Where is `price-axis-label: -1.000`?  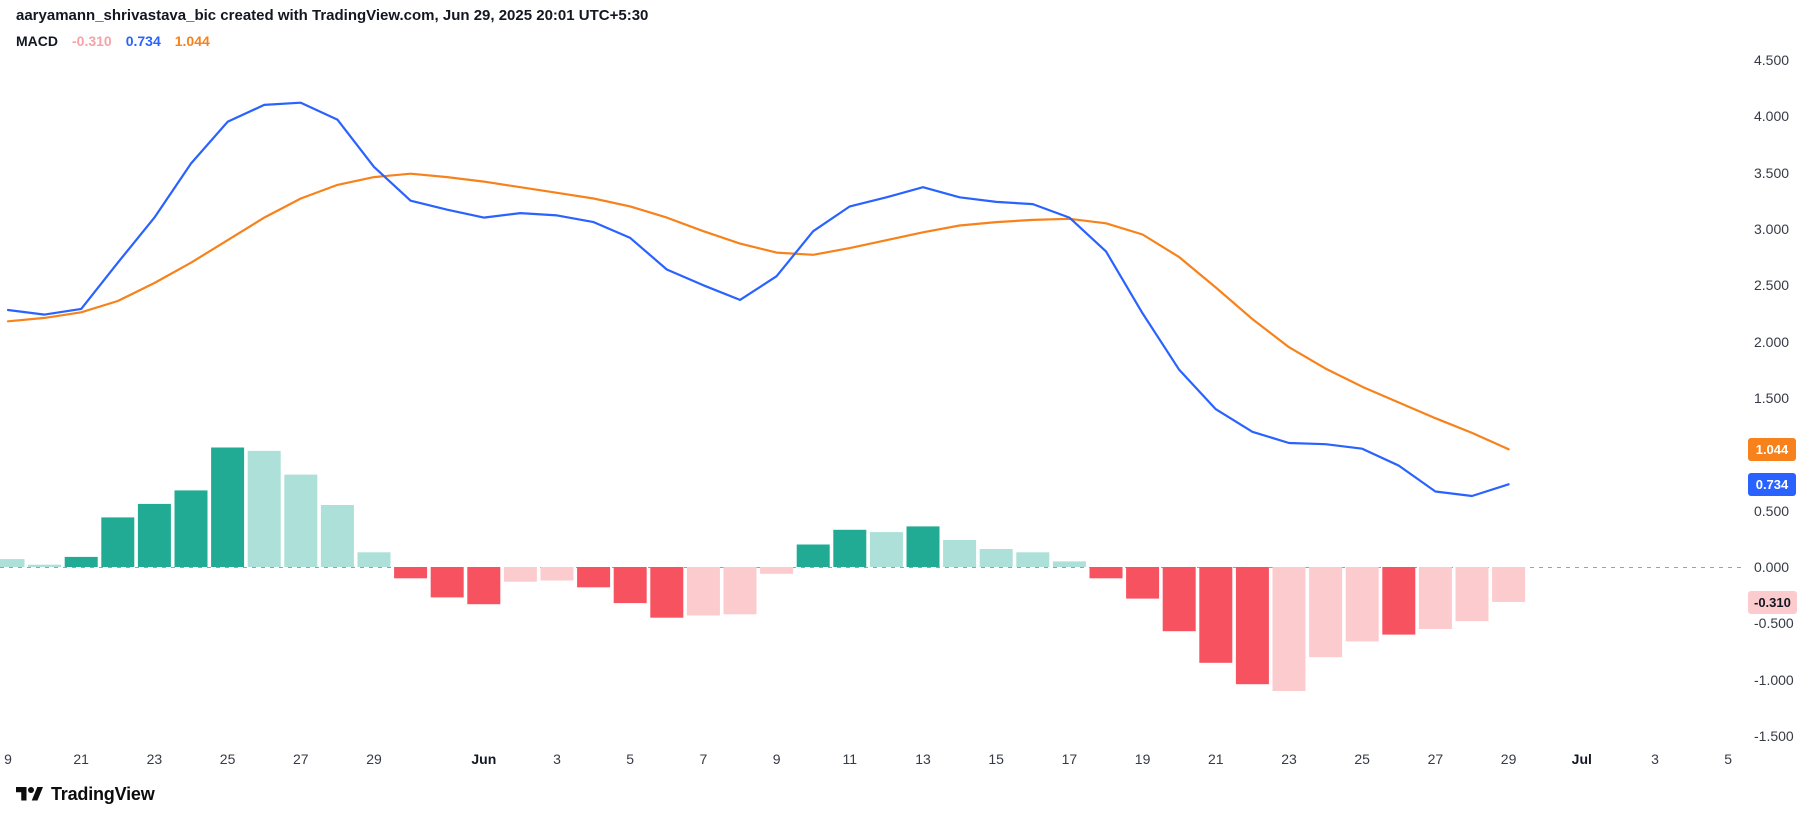
price-axis-label: -1.000 is located at coordinates (1774, 679).